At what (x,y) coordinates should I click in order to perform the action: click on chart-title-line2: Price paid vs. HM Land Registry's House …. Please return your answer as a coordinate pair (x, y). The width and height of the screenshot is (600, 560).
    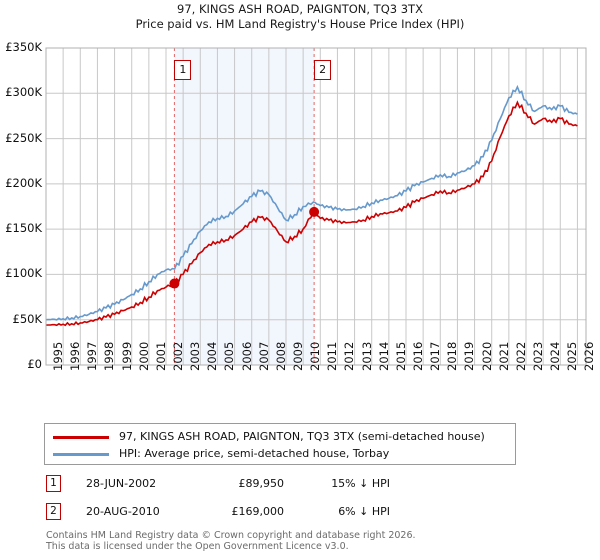
    Looking at the image, I should click on (300, 24).